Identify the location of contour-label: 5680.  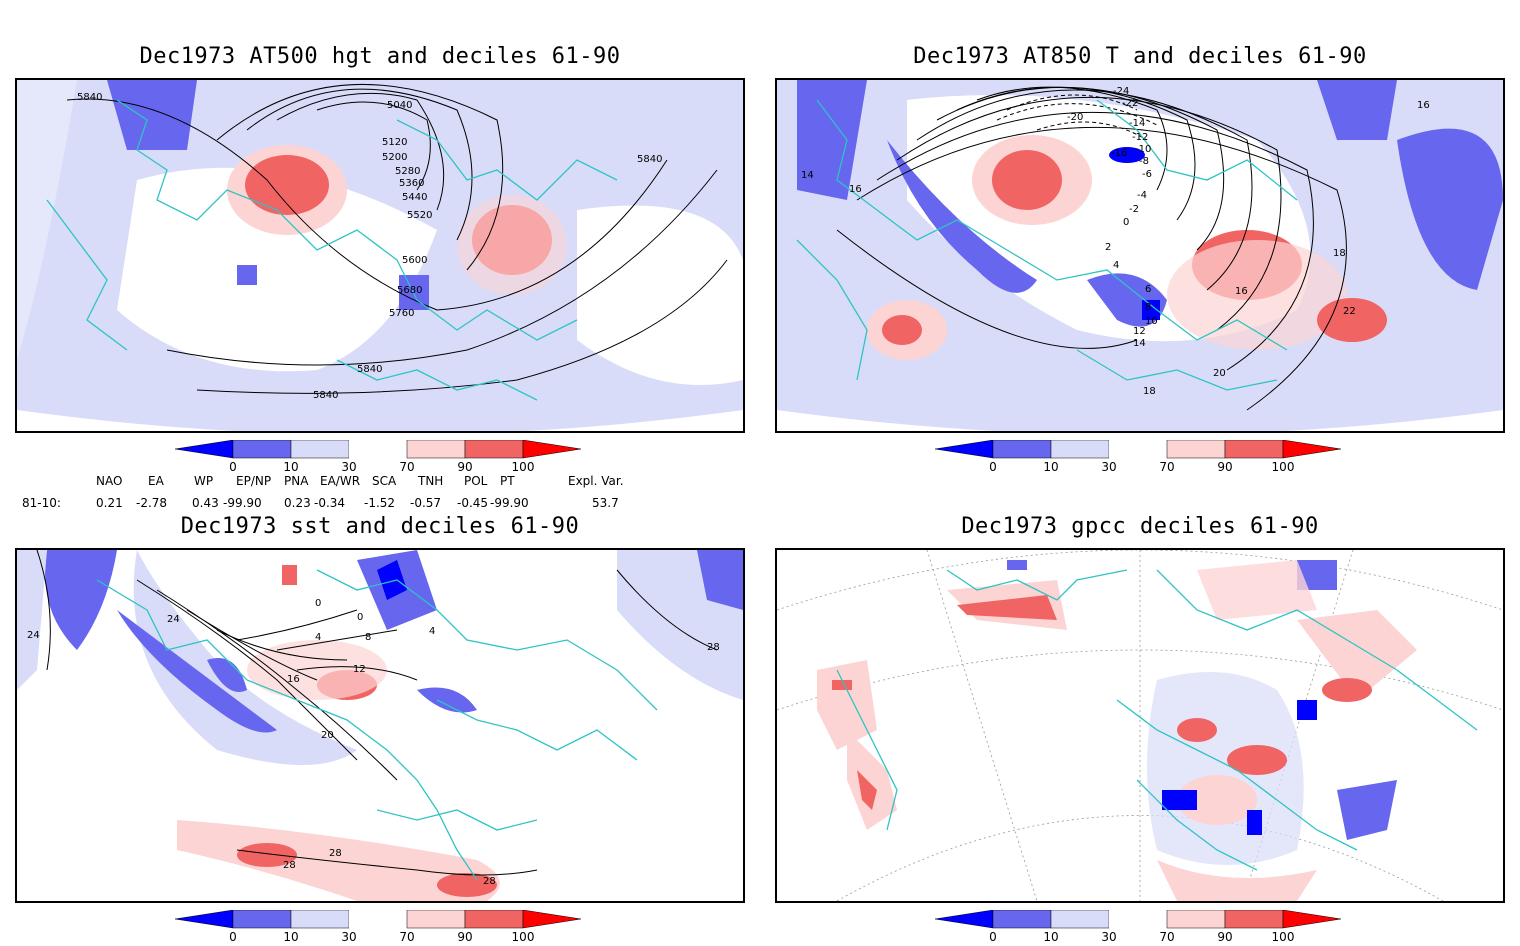
(410, 290).